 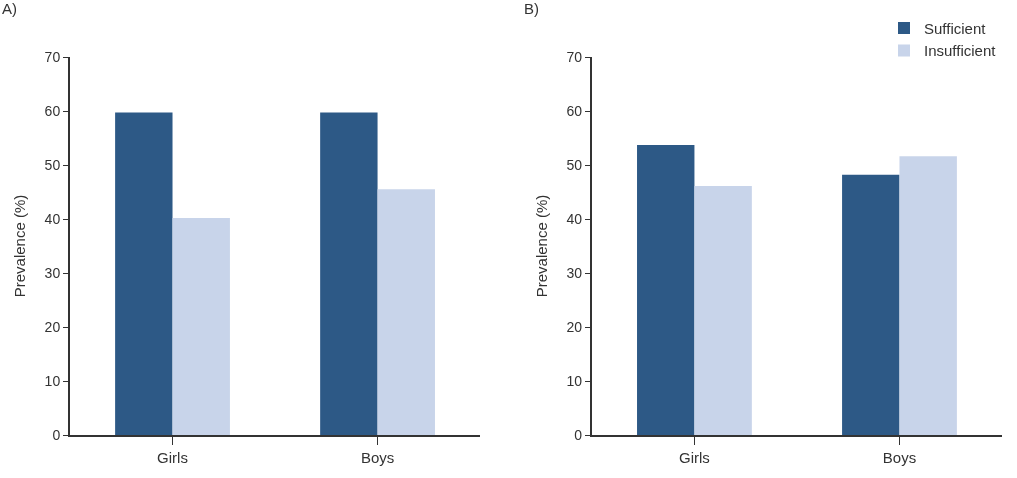 I want to click on chart-title: B), so click(x=531, y=8).